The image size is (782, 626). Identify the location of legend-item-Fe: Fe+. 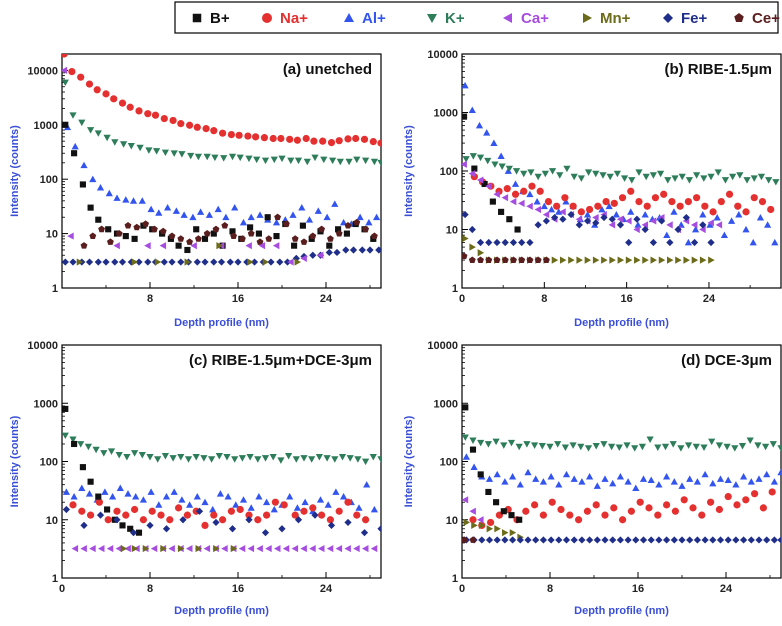
(685, 18).